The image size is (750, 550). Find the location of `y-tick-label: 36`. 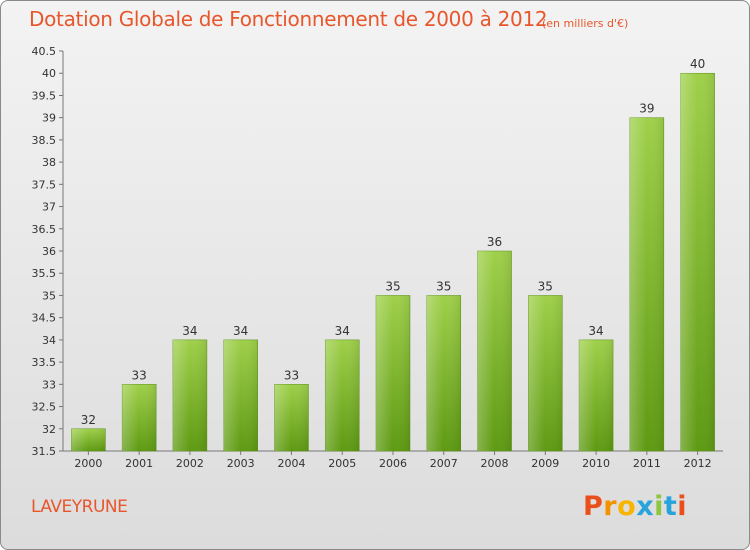

y-tick-label: 36 is located at coordinates (49, 251).